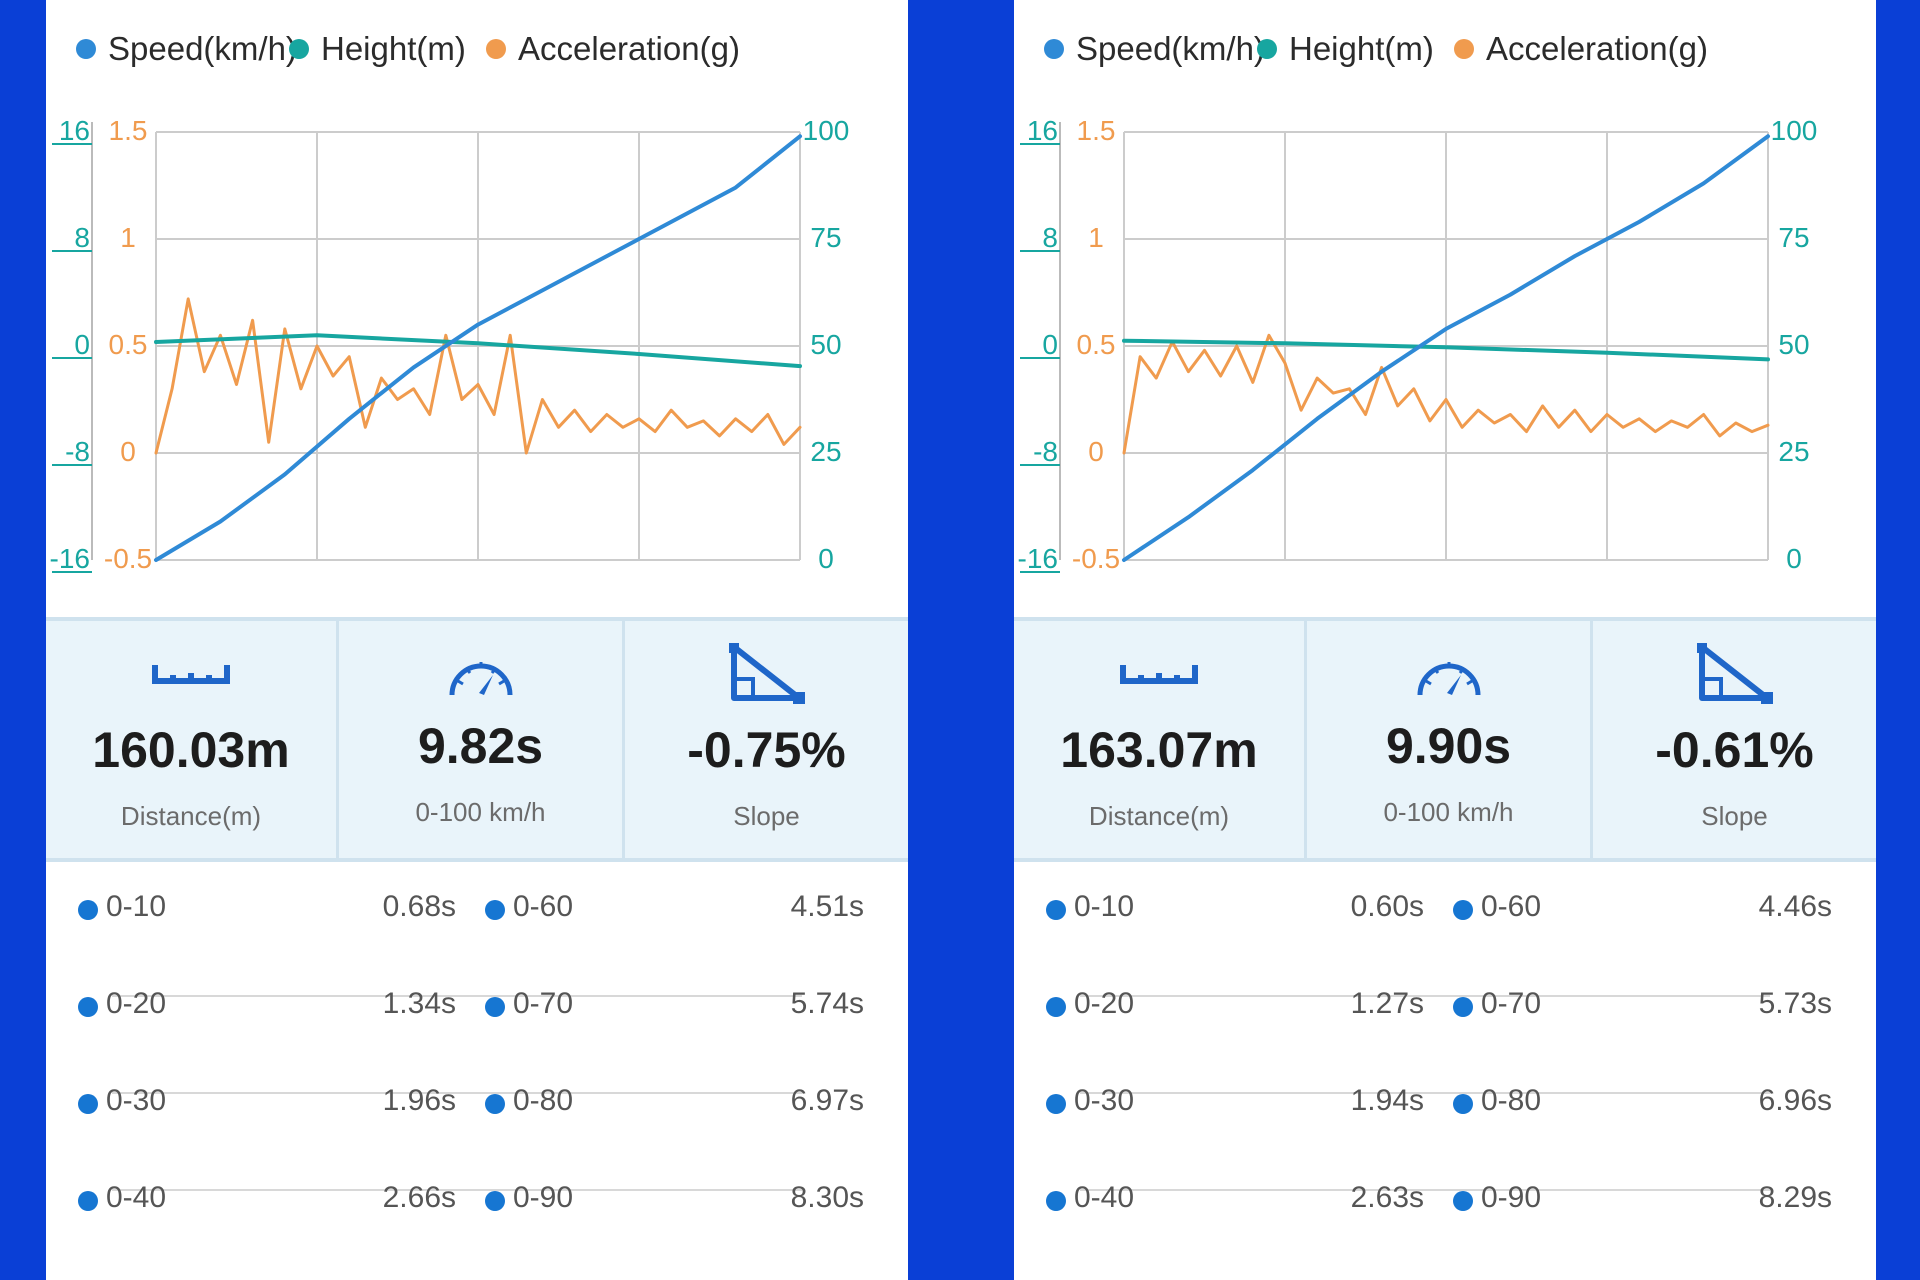  I want to click on stat-value: 163.07m, so click(1159, 750).